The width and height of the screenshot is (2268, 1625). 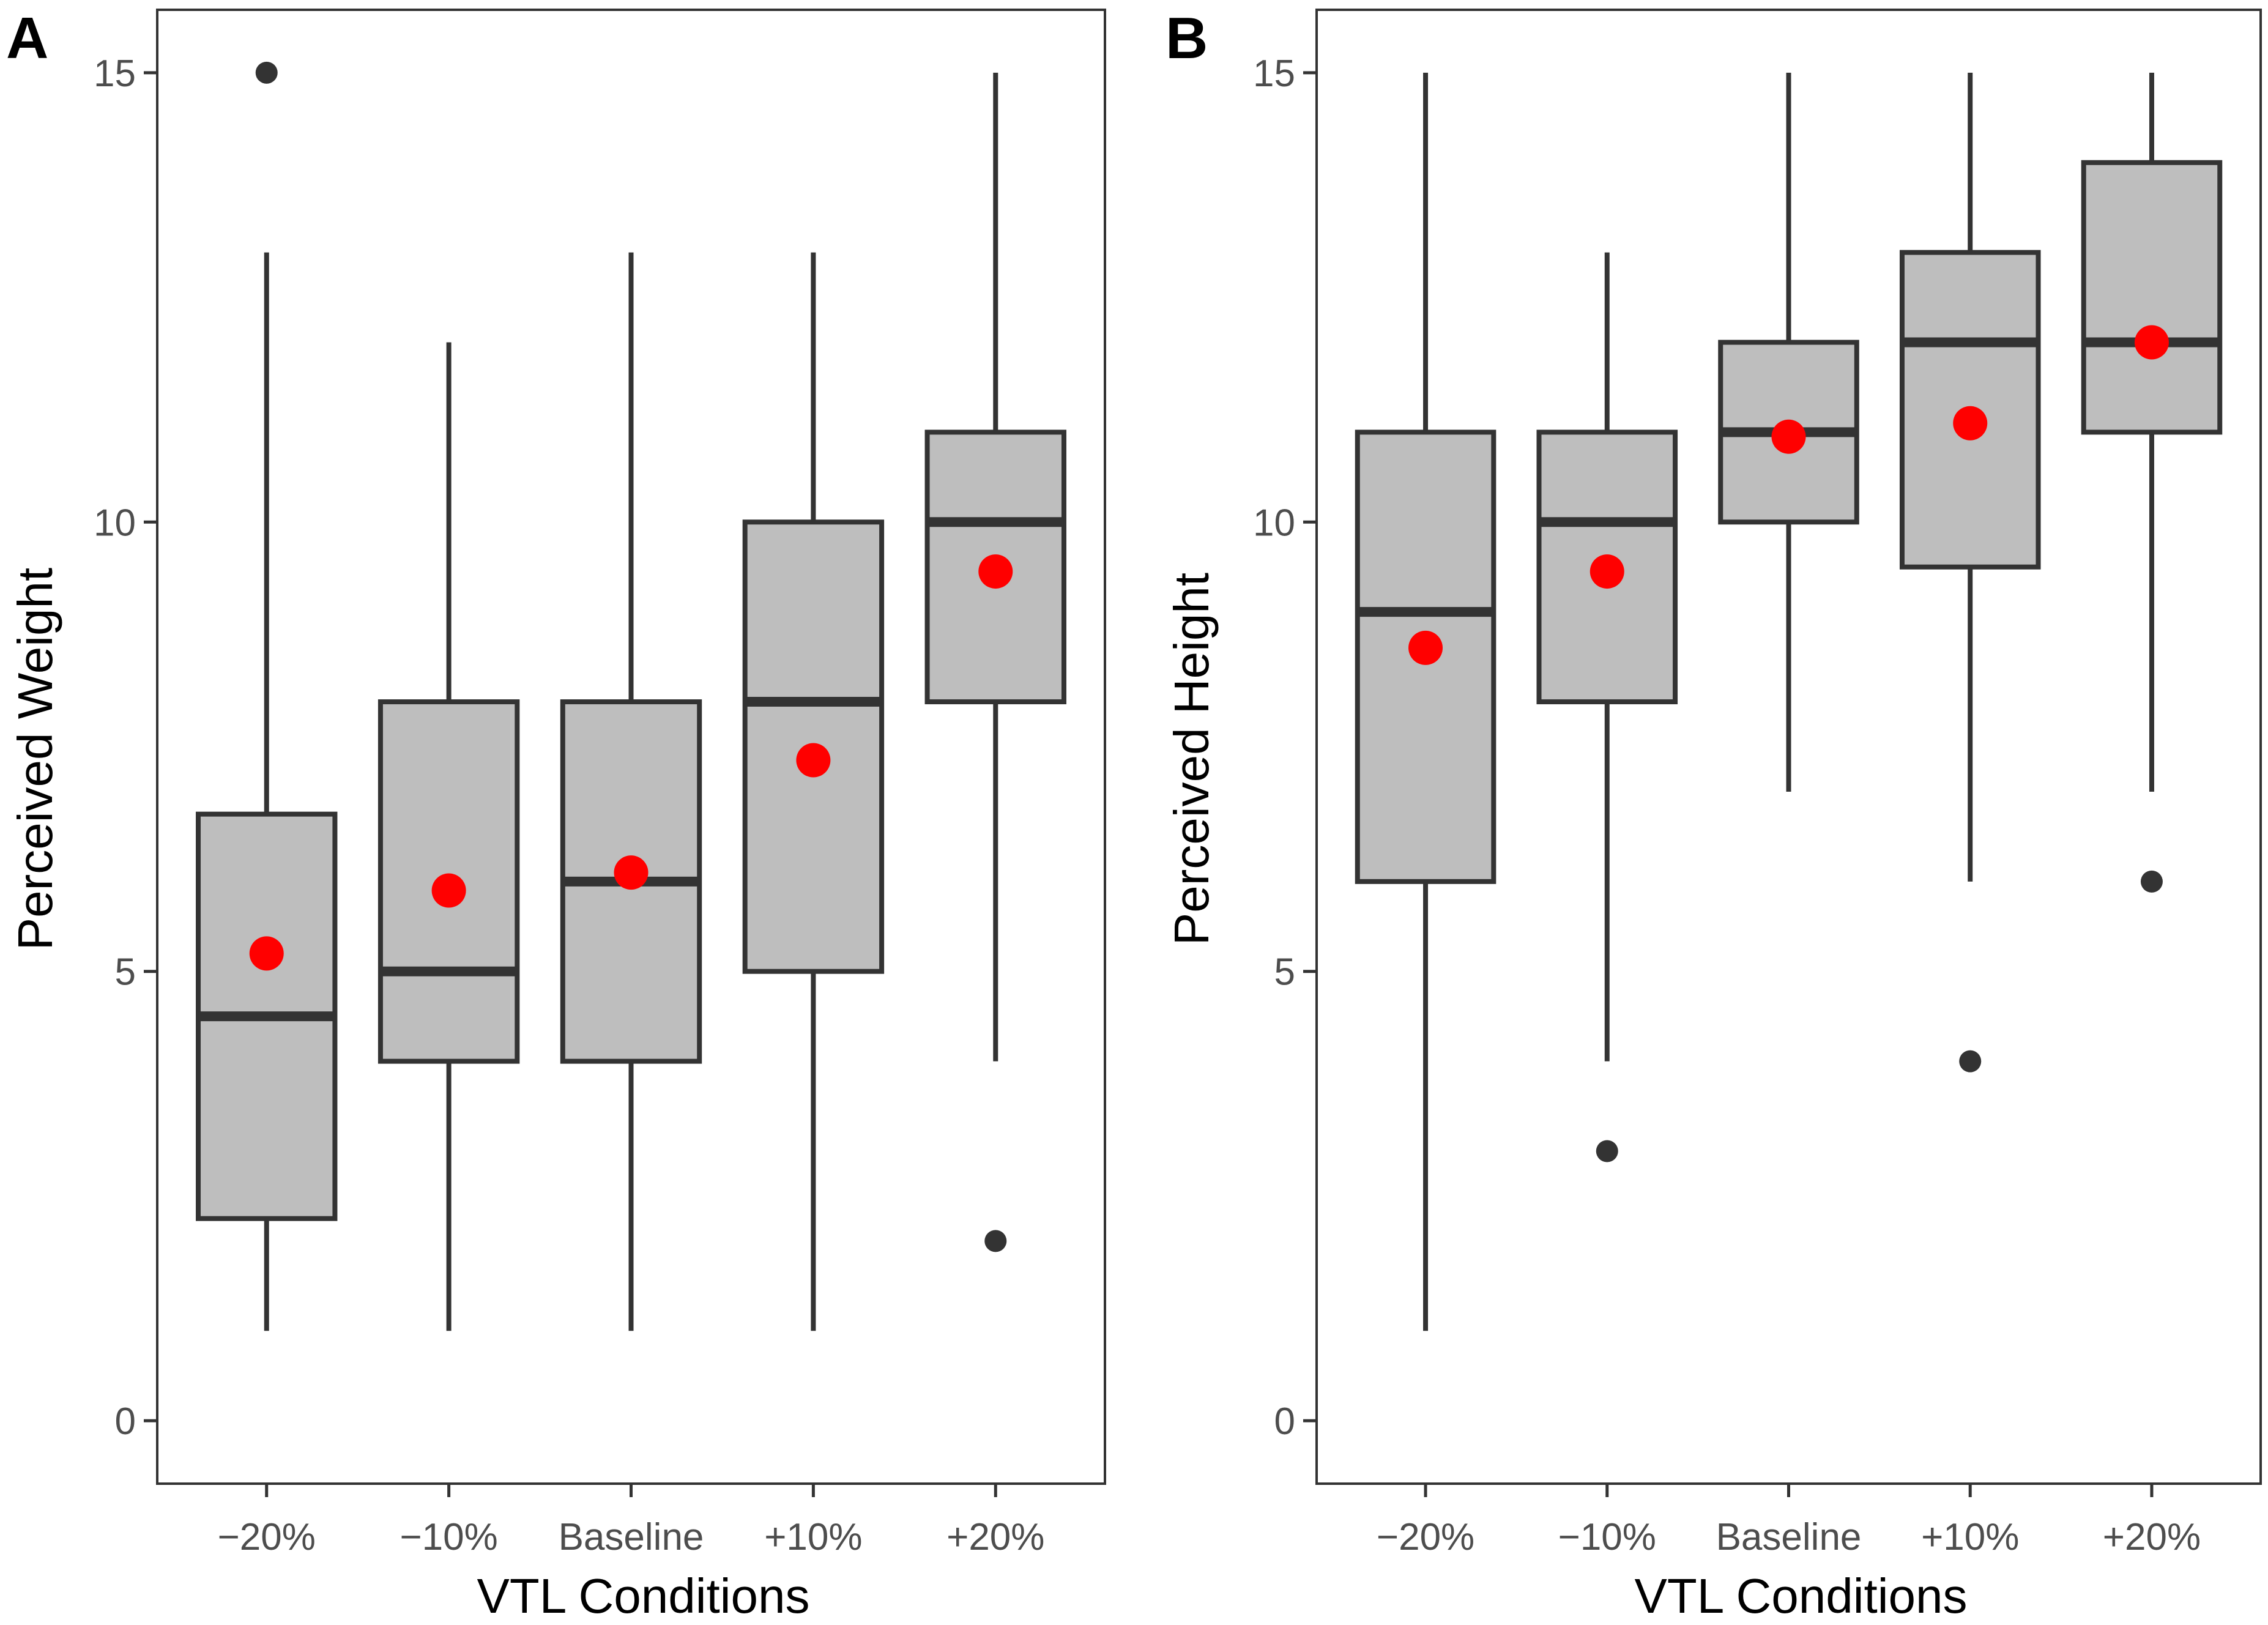 What do you see at coordinates (35, 759) in the screenshot?
I see `y-axis-title: Perceived Weight` at bounding box center [35, 759].